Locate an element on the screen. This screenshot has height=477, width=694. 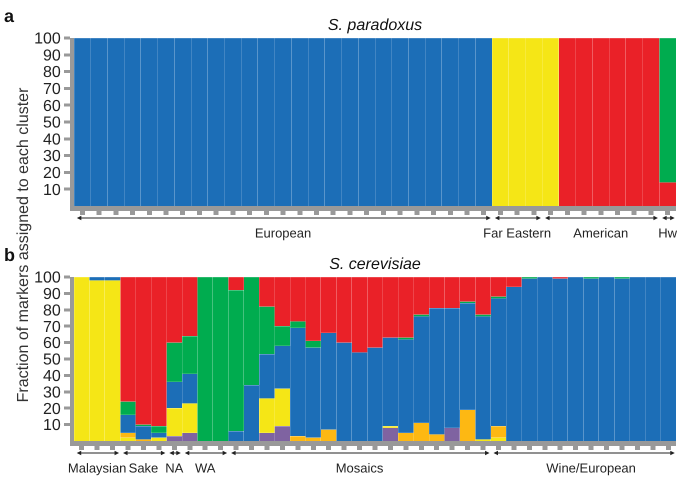
y-axis-title: Fraction of markers assigned to each cluster is located at coordinates (24, 245).